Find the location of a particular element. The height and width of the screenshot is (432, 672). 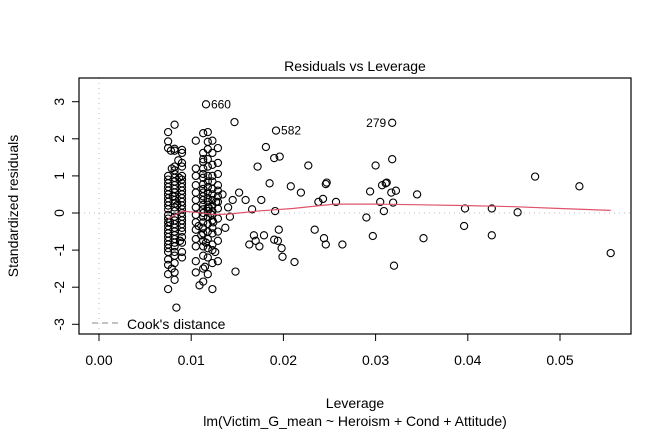

x-tick-label: 0.00 is located at coordinates (98, 360).